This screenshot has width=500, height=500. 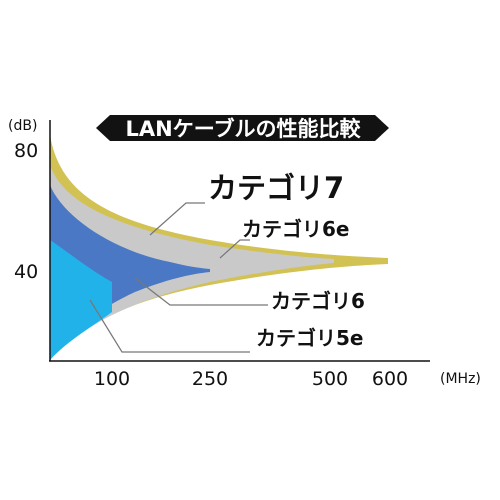 I want to click on series-area-cat5e, so click(x=81, y=300).